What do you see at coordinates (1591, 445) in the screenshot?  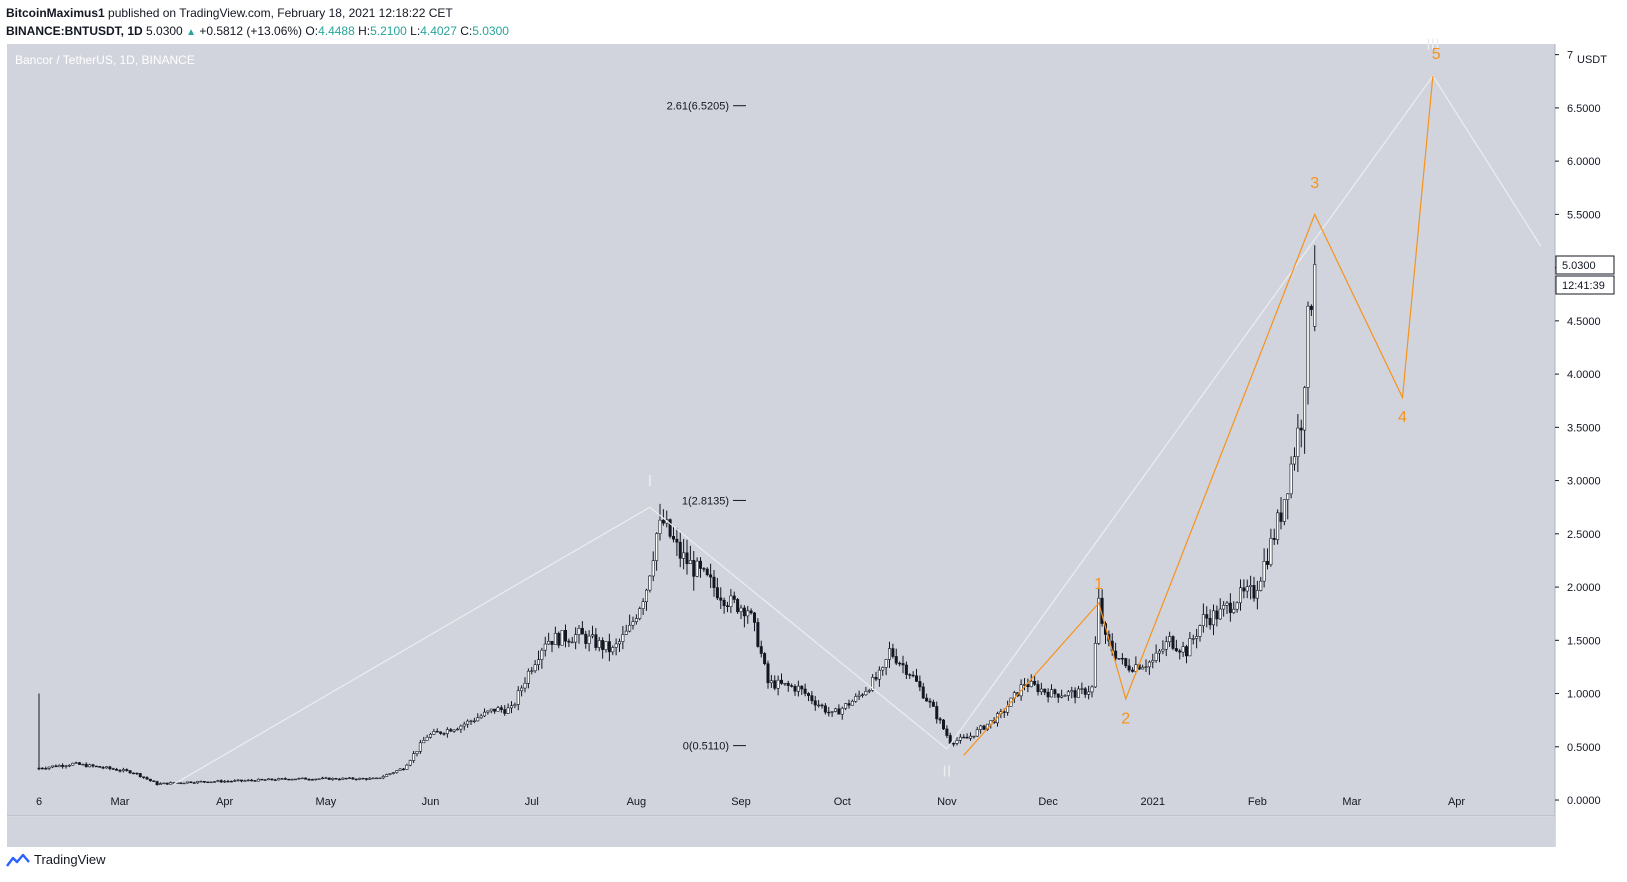 I see `y-axis-area` at bounding box center [1591, 445].